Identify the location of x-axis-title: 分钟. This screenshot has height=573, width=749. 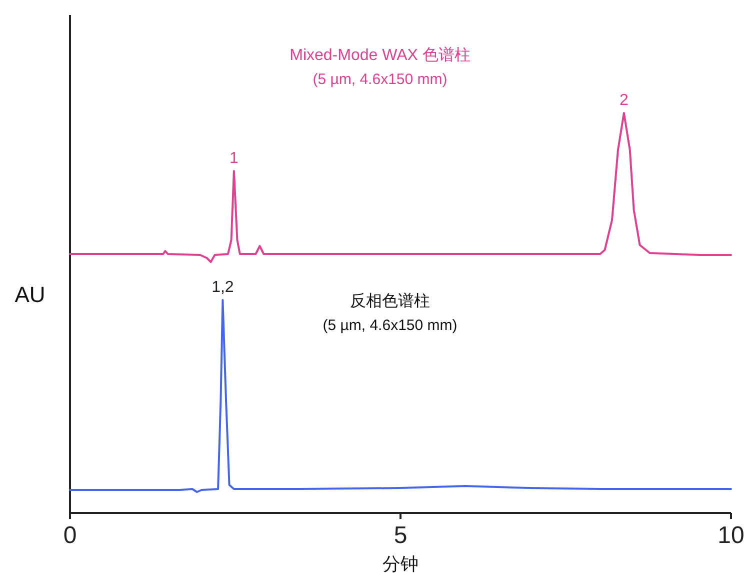
(400, 563).